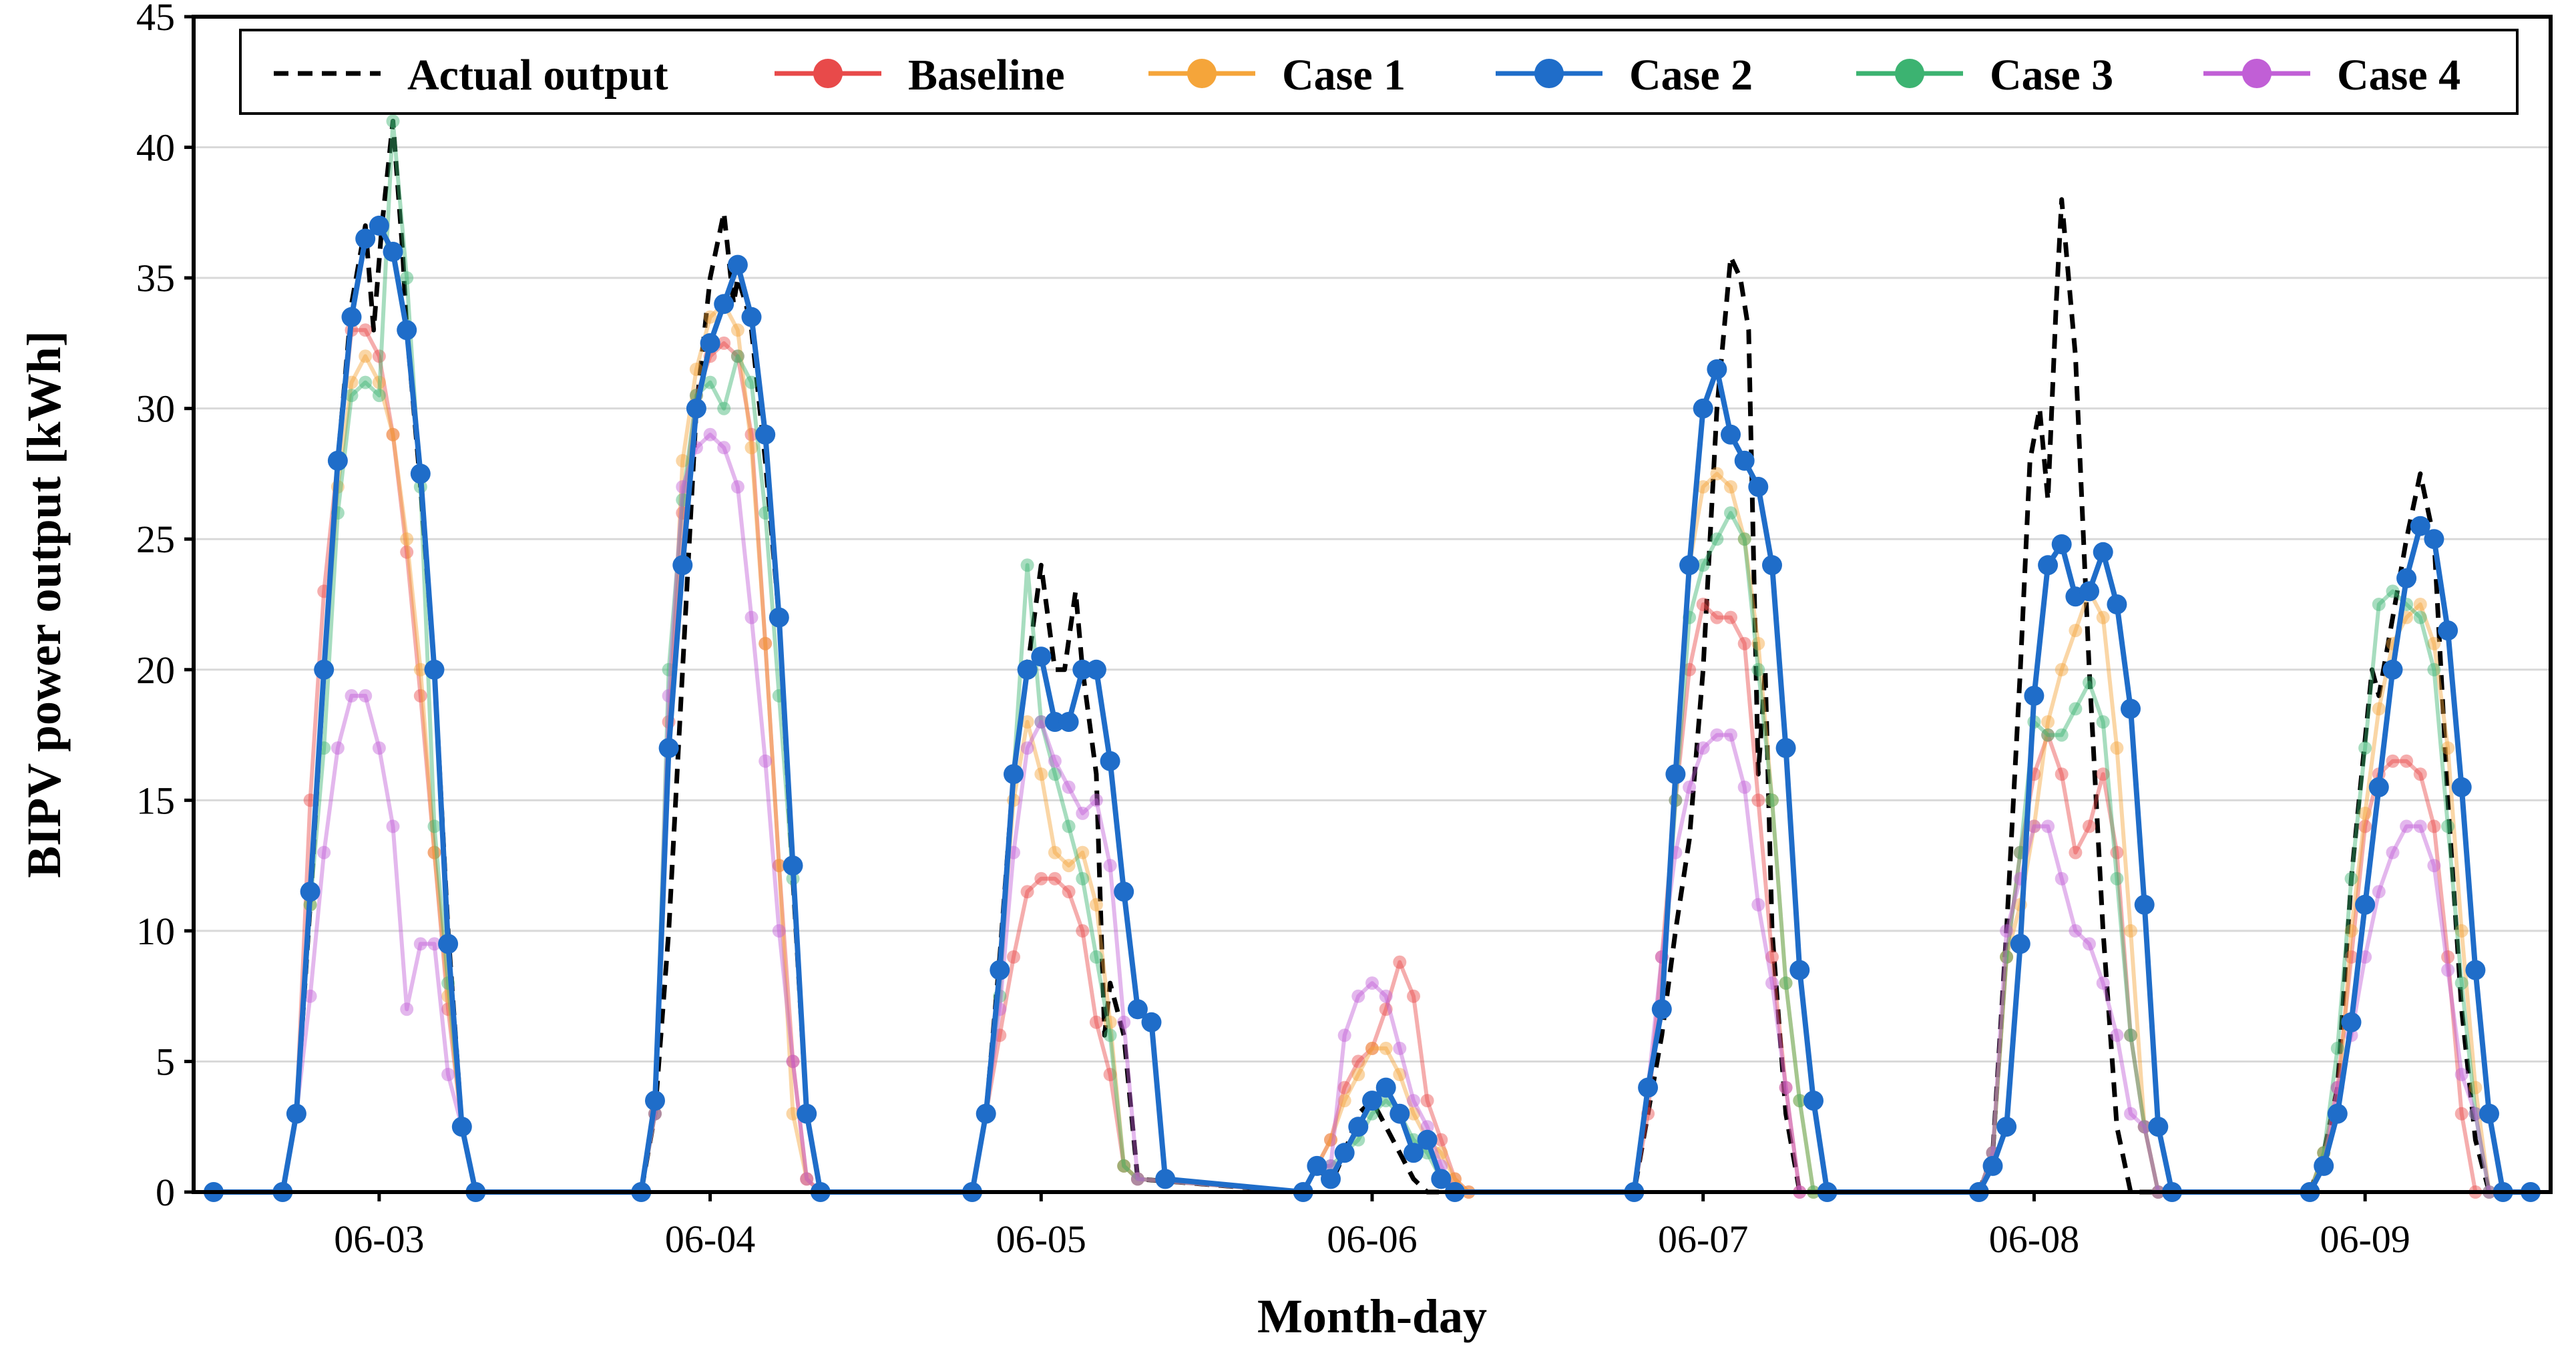  I want to click on legend-box, so click(1379, 72).